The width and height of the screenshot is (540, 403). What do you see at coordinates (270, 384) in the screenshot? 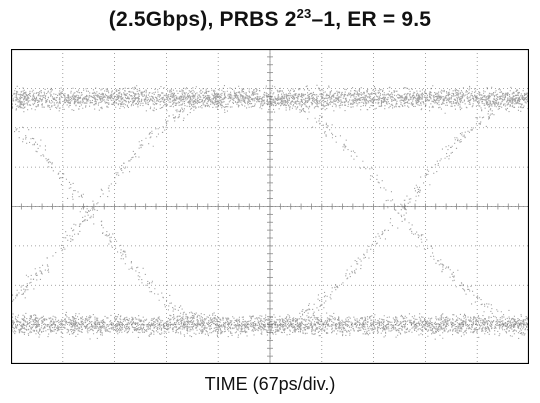
I see `x-axis-label: TIME (67ps/div.)` at bounding box center [270, 384].